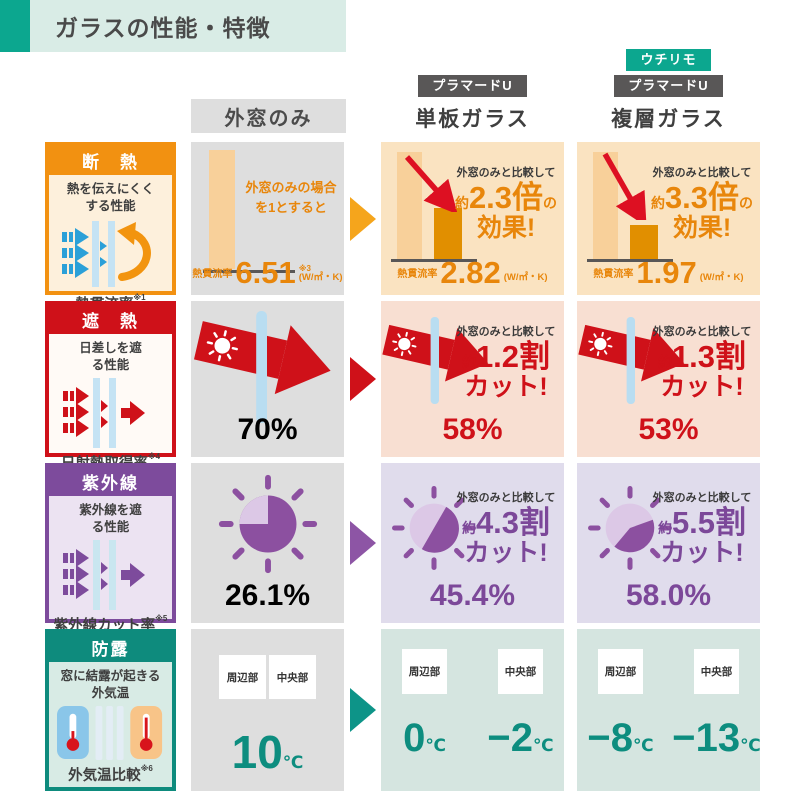 The width and height of the screenshot is (800, 800). Describe the element at coordinates (110, 197) in the screenshot. I see `row-desc-insulation: 熱を伝えにくくする性能` at that location.